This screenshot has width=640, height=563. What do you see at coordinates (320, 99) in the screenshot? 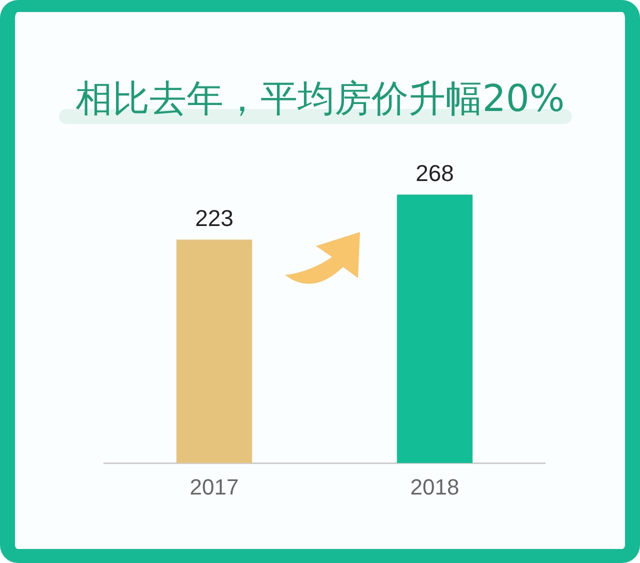
I see `chart-title: 相比去年，平均房价升幅20%` at bounding box center [320, 99].